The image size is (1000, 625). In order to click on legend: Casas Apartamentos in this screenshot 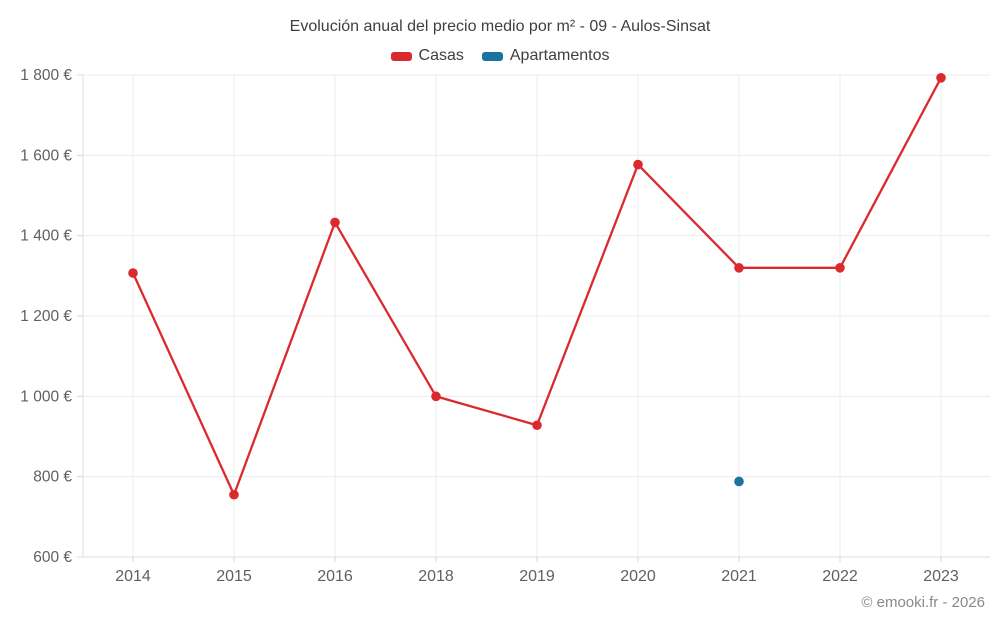, I will do `click(500, 56)`.